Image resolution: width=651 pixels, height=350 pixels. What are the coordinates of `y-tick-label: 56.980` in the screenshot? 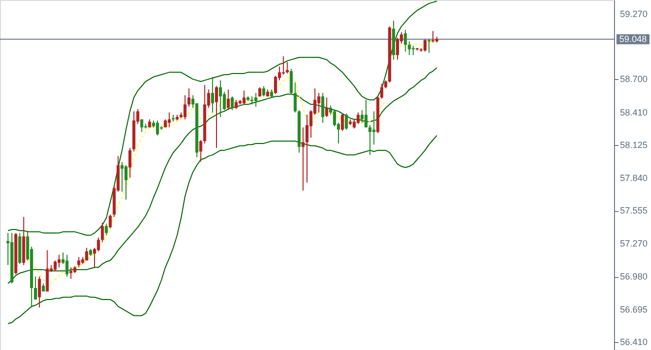 It's located at (634, 277).